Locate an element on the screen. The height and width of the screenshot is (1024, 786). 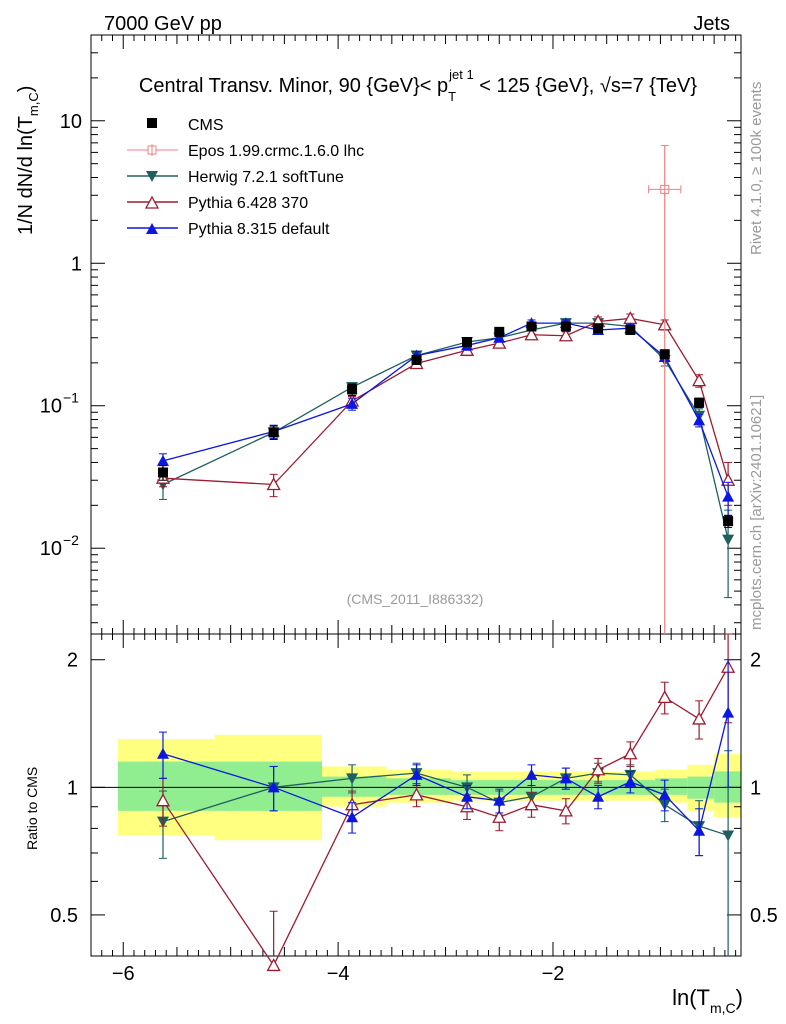
rivet-label: Rivet 4.1.0, ≥ 100k events is located at coordinates (756, 168).